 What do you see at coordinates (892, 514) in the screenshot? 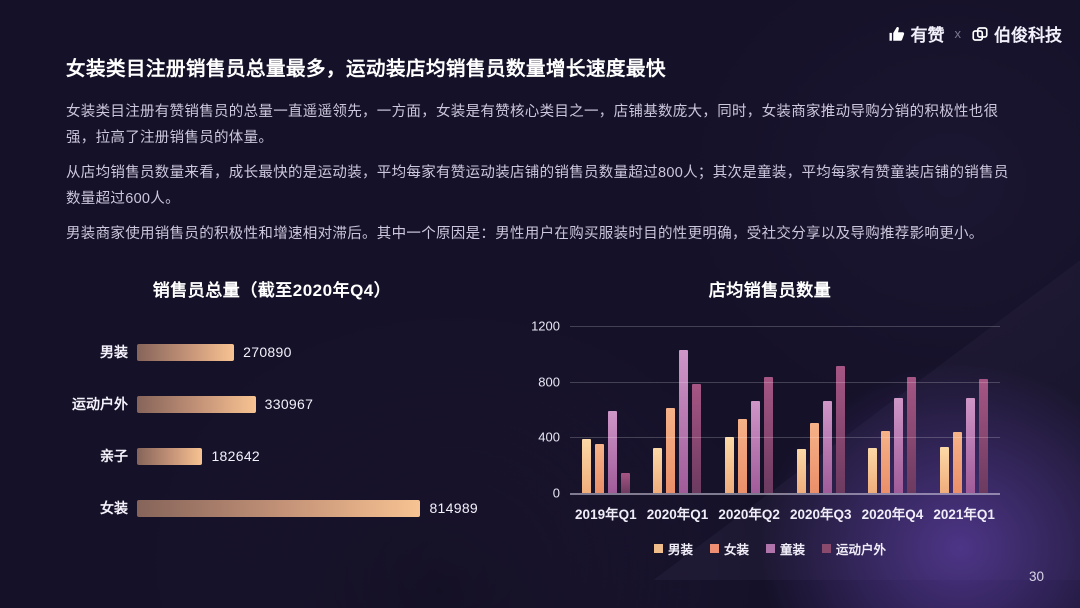
I see `x-tick-label: 2020年Q4` at bounding box center [892, 514].